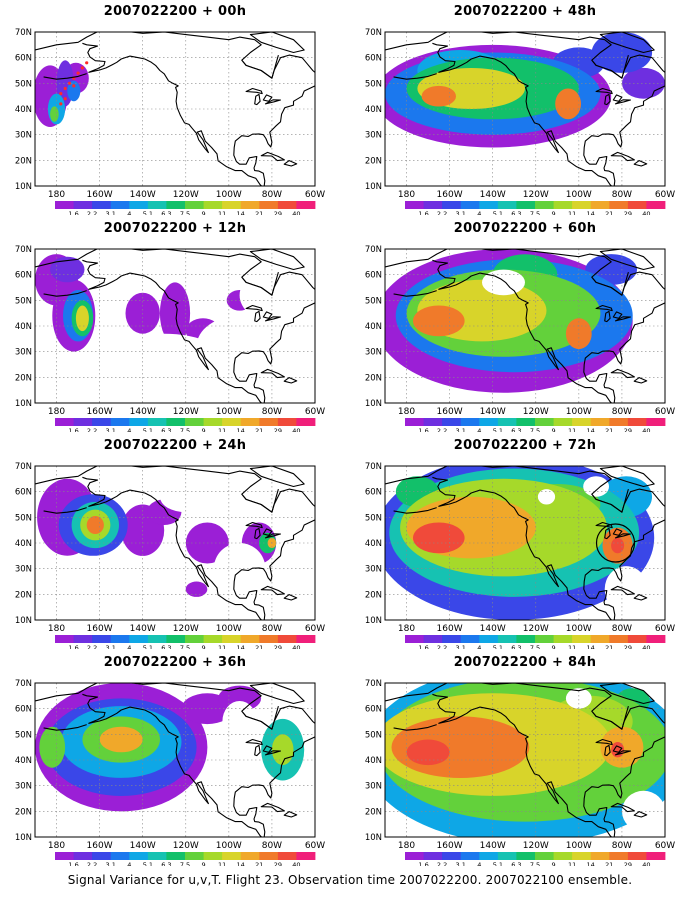 The width and height of the screenshot is (700, 900). I want to click on longitude-label: 60W, so click(665, 846).